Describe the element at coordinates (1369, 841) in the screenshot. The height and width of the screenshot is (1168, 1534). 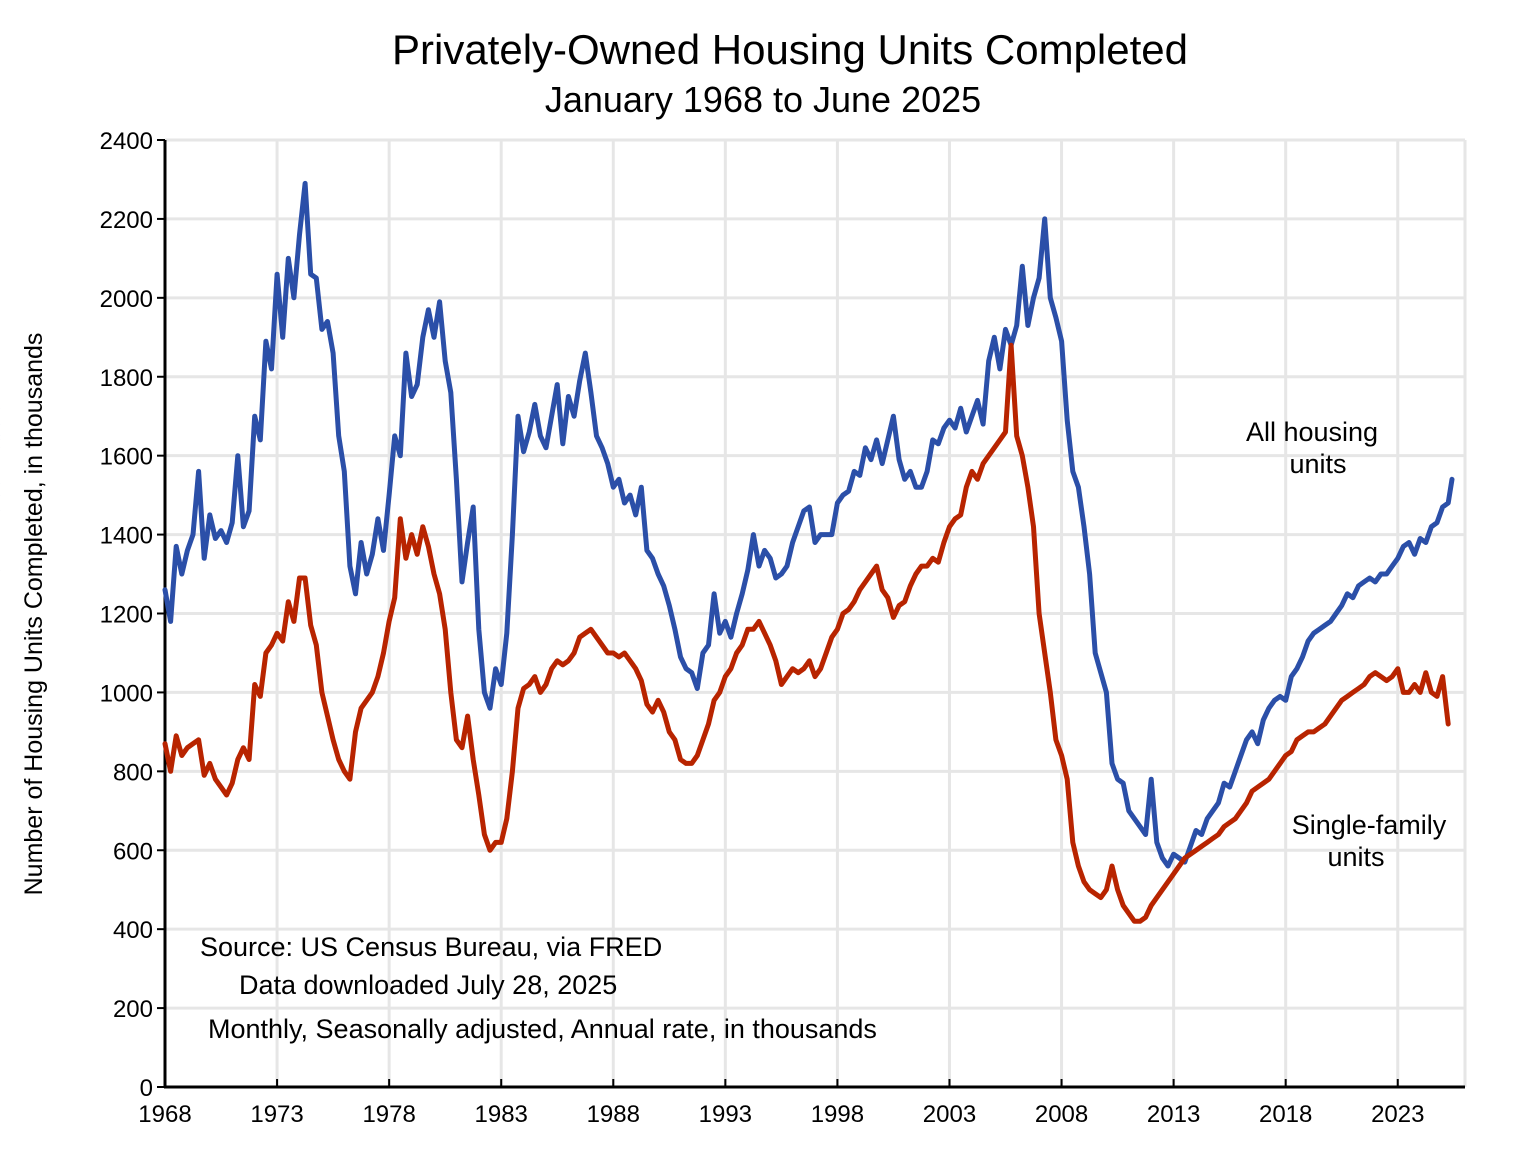
I see `series-label-single-family: Single-family units` at that location.